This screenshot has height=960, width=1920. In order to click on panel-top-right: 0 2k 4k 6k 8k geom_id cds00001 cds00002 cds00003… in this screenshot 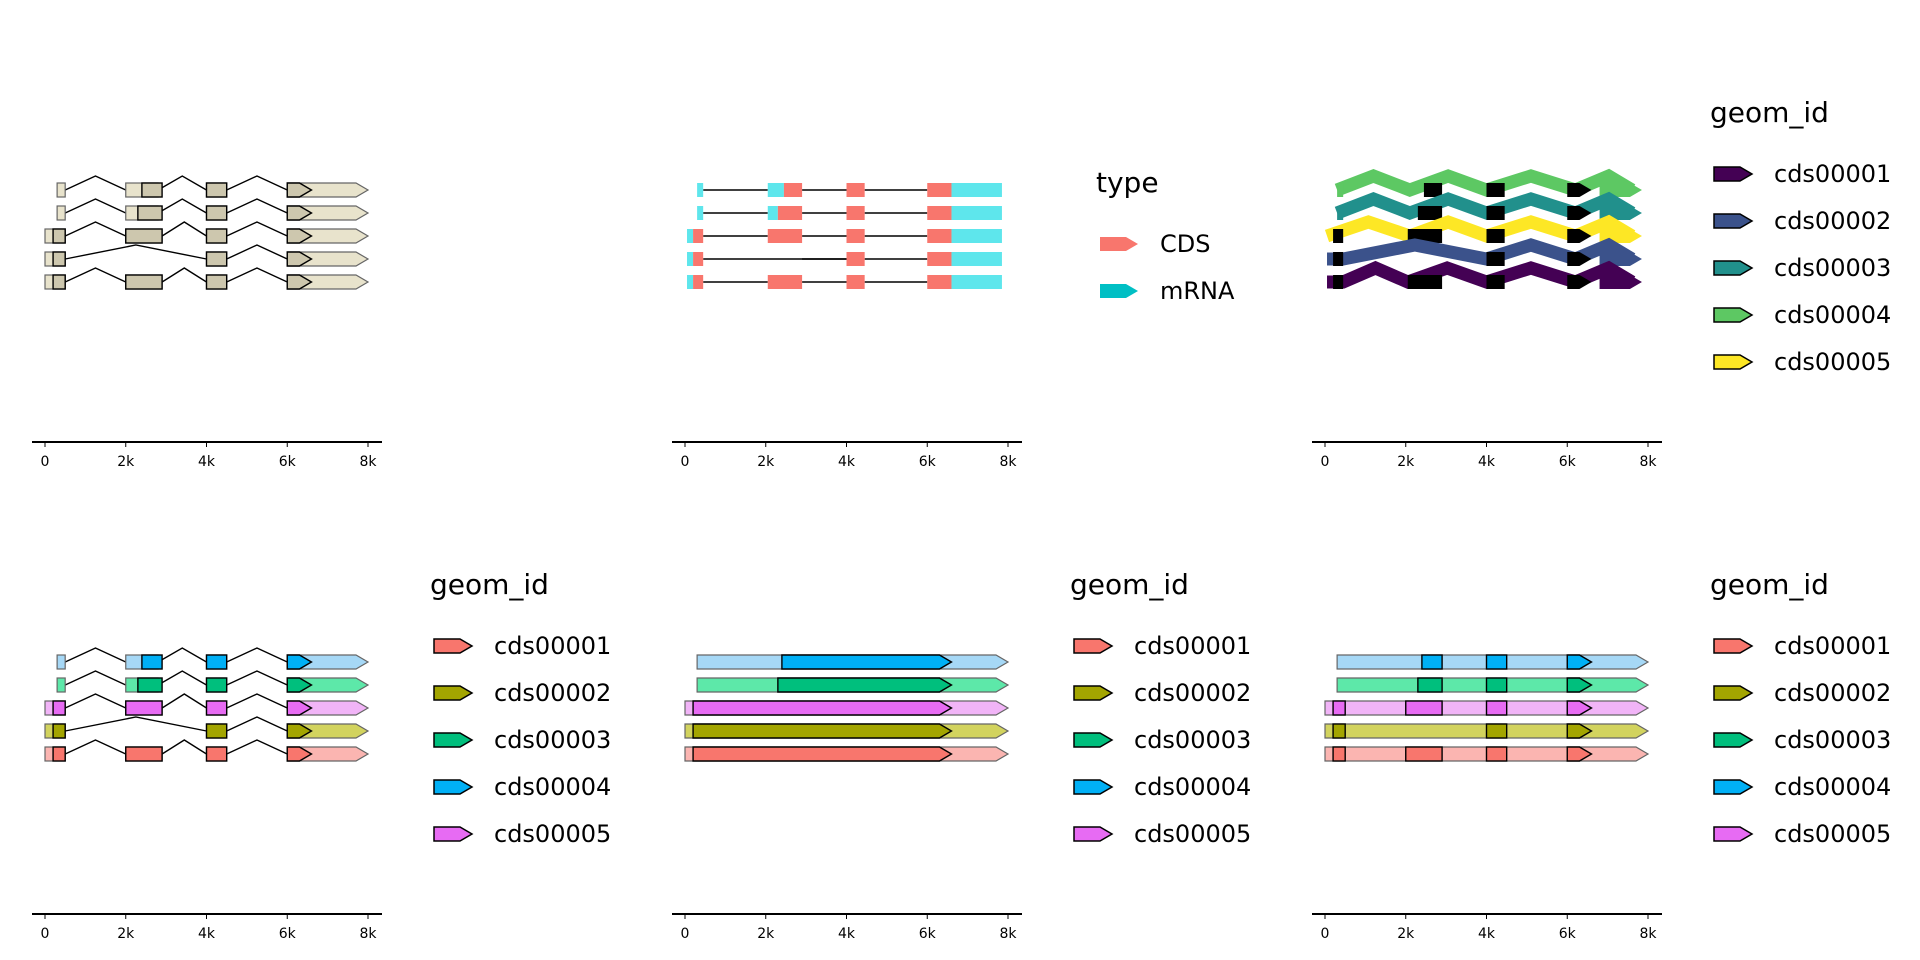, I will do `click(1601, 283)`.